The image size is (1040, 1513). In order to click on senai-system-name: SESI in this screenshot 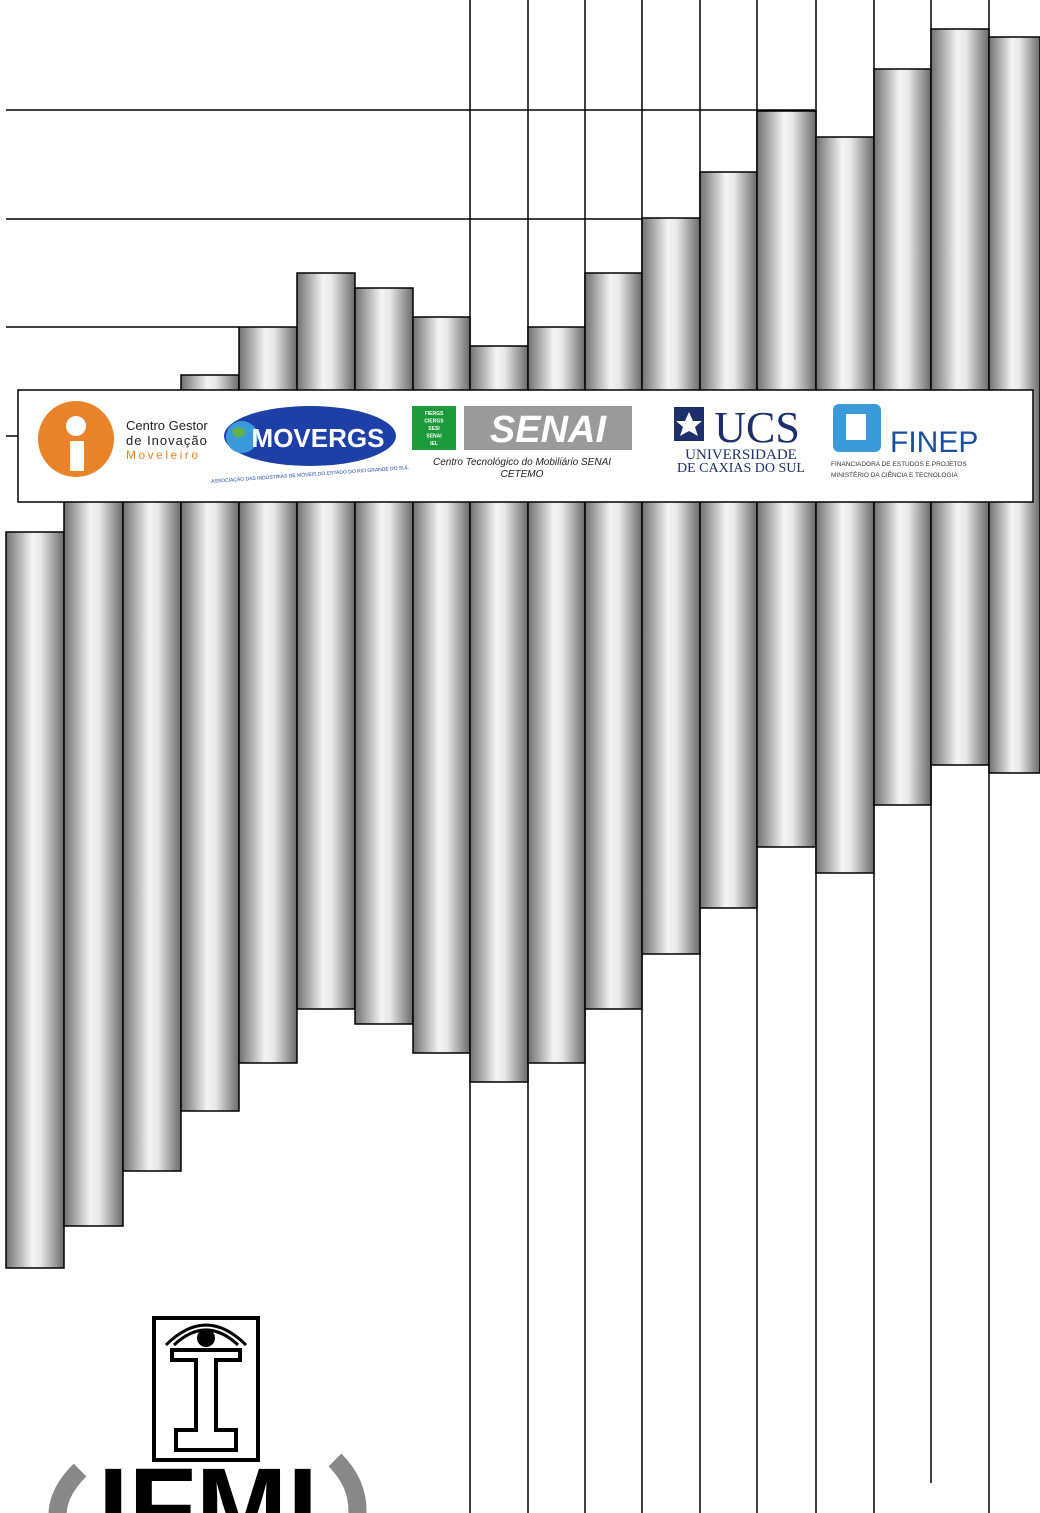, I will do `click(434, 429)`.